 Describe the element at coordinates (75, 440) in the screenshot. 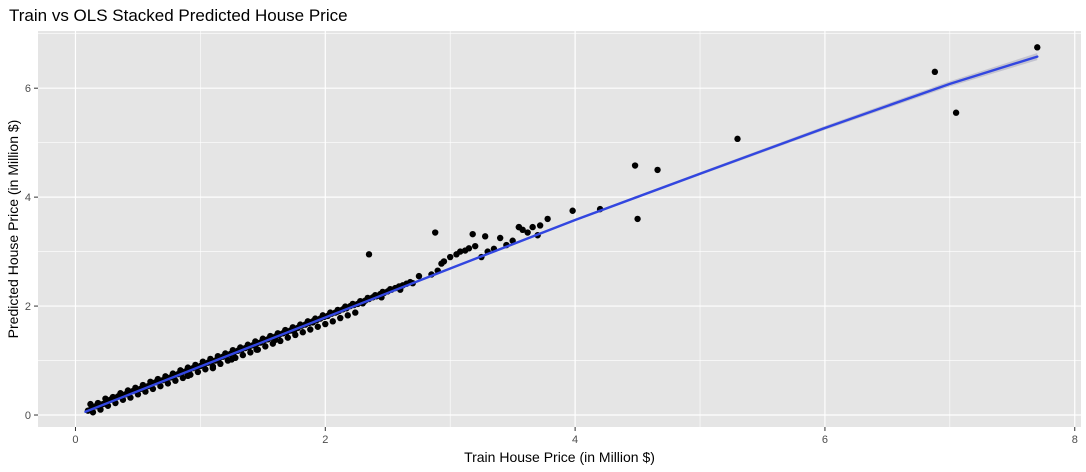

I see `x-tick-label: 0` at that location.